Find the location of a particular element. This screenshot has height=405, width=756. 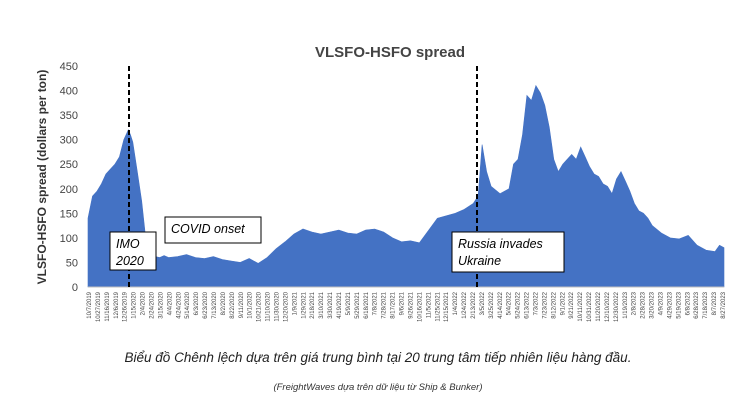

x-tick-label: 3/15/2020 is located at coordinates (161, 304).